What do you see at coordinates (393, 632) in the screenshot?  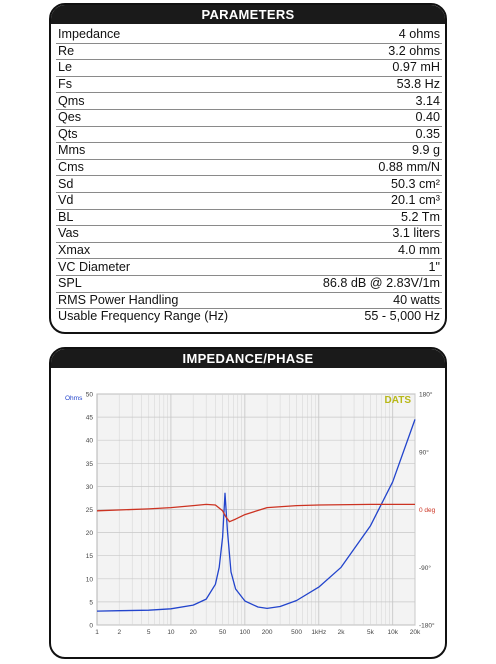 I see `x-tick-label: 10k` at bounding box center [393, 632].